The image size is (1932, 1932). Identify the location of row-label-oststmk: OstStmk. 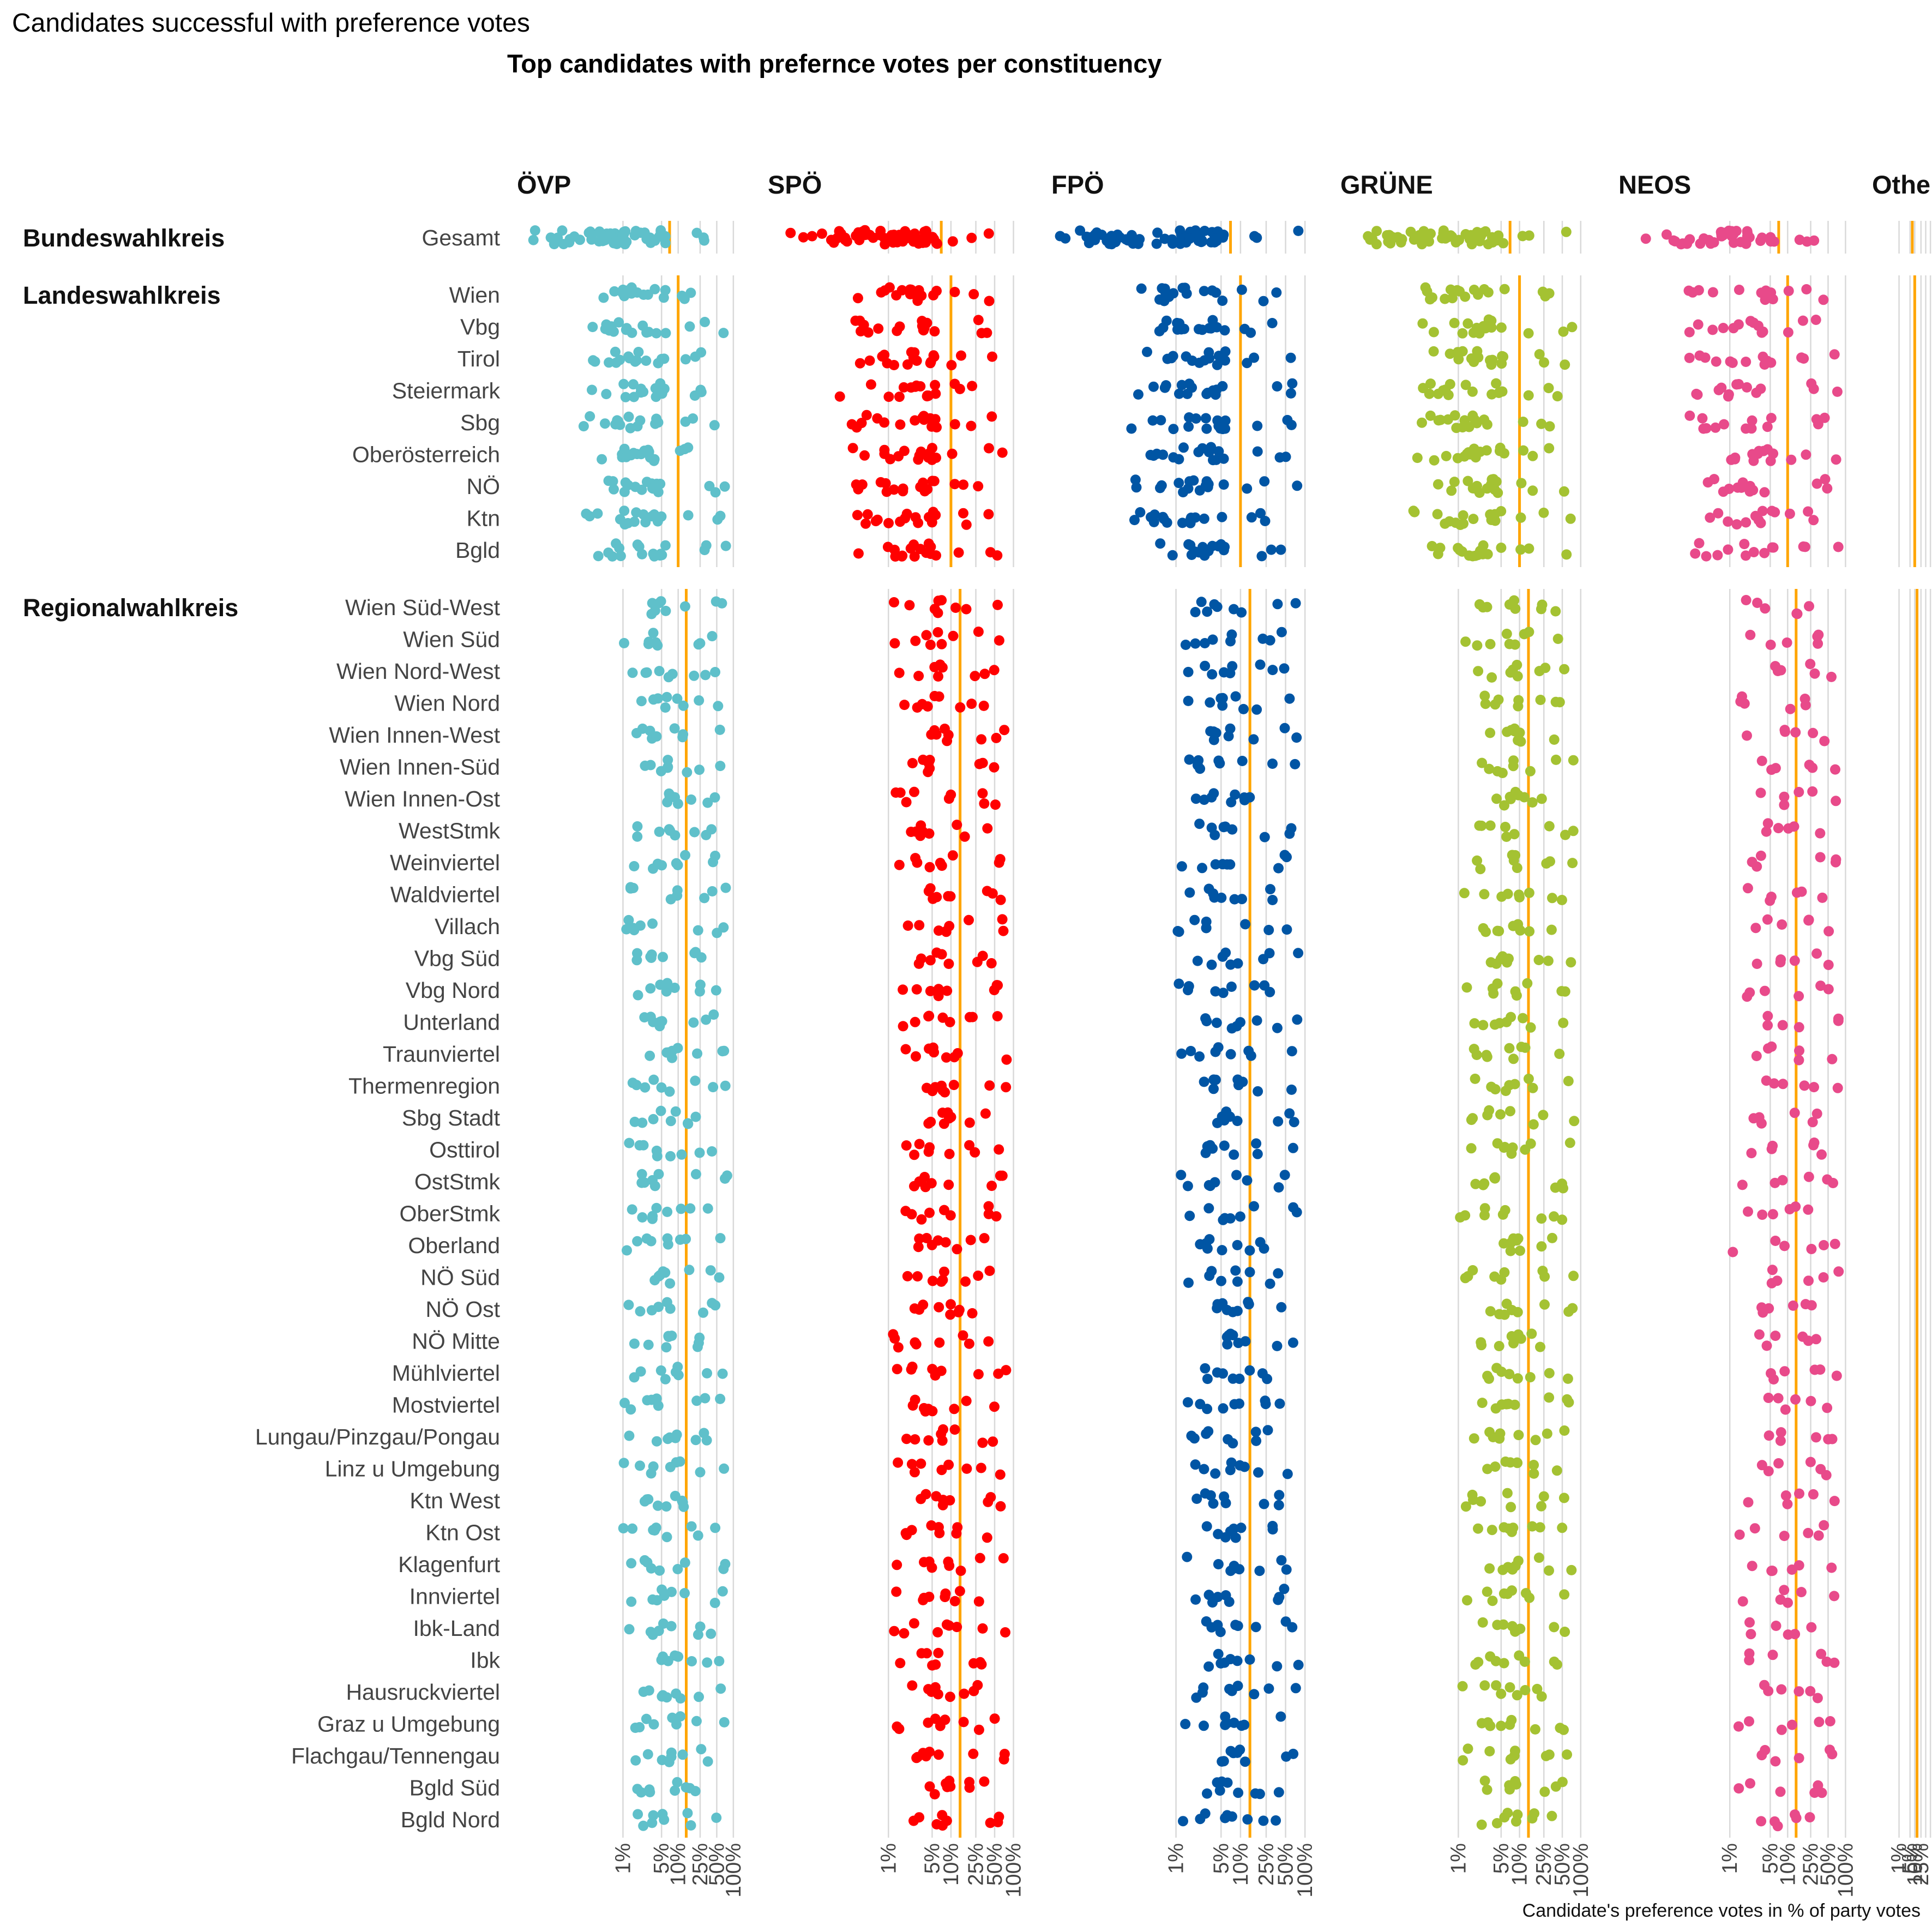
(457, 1181).